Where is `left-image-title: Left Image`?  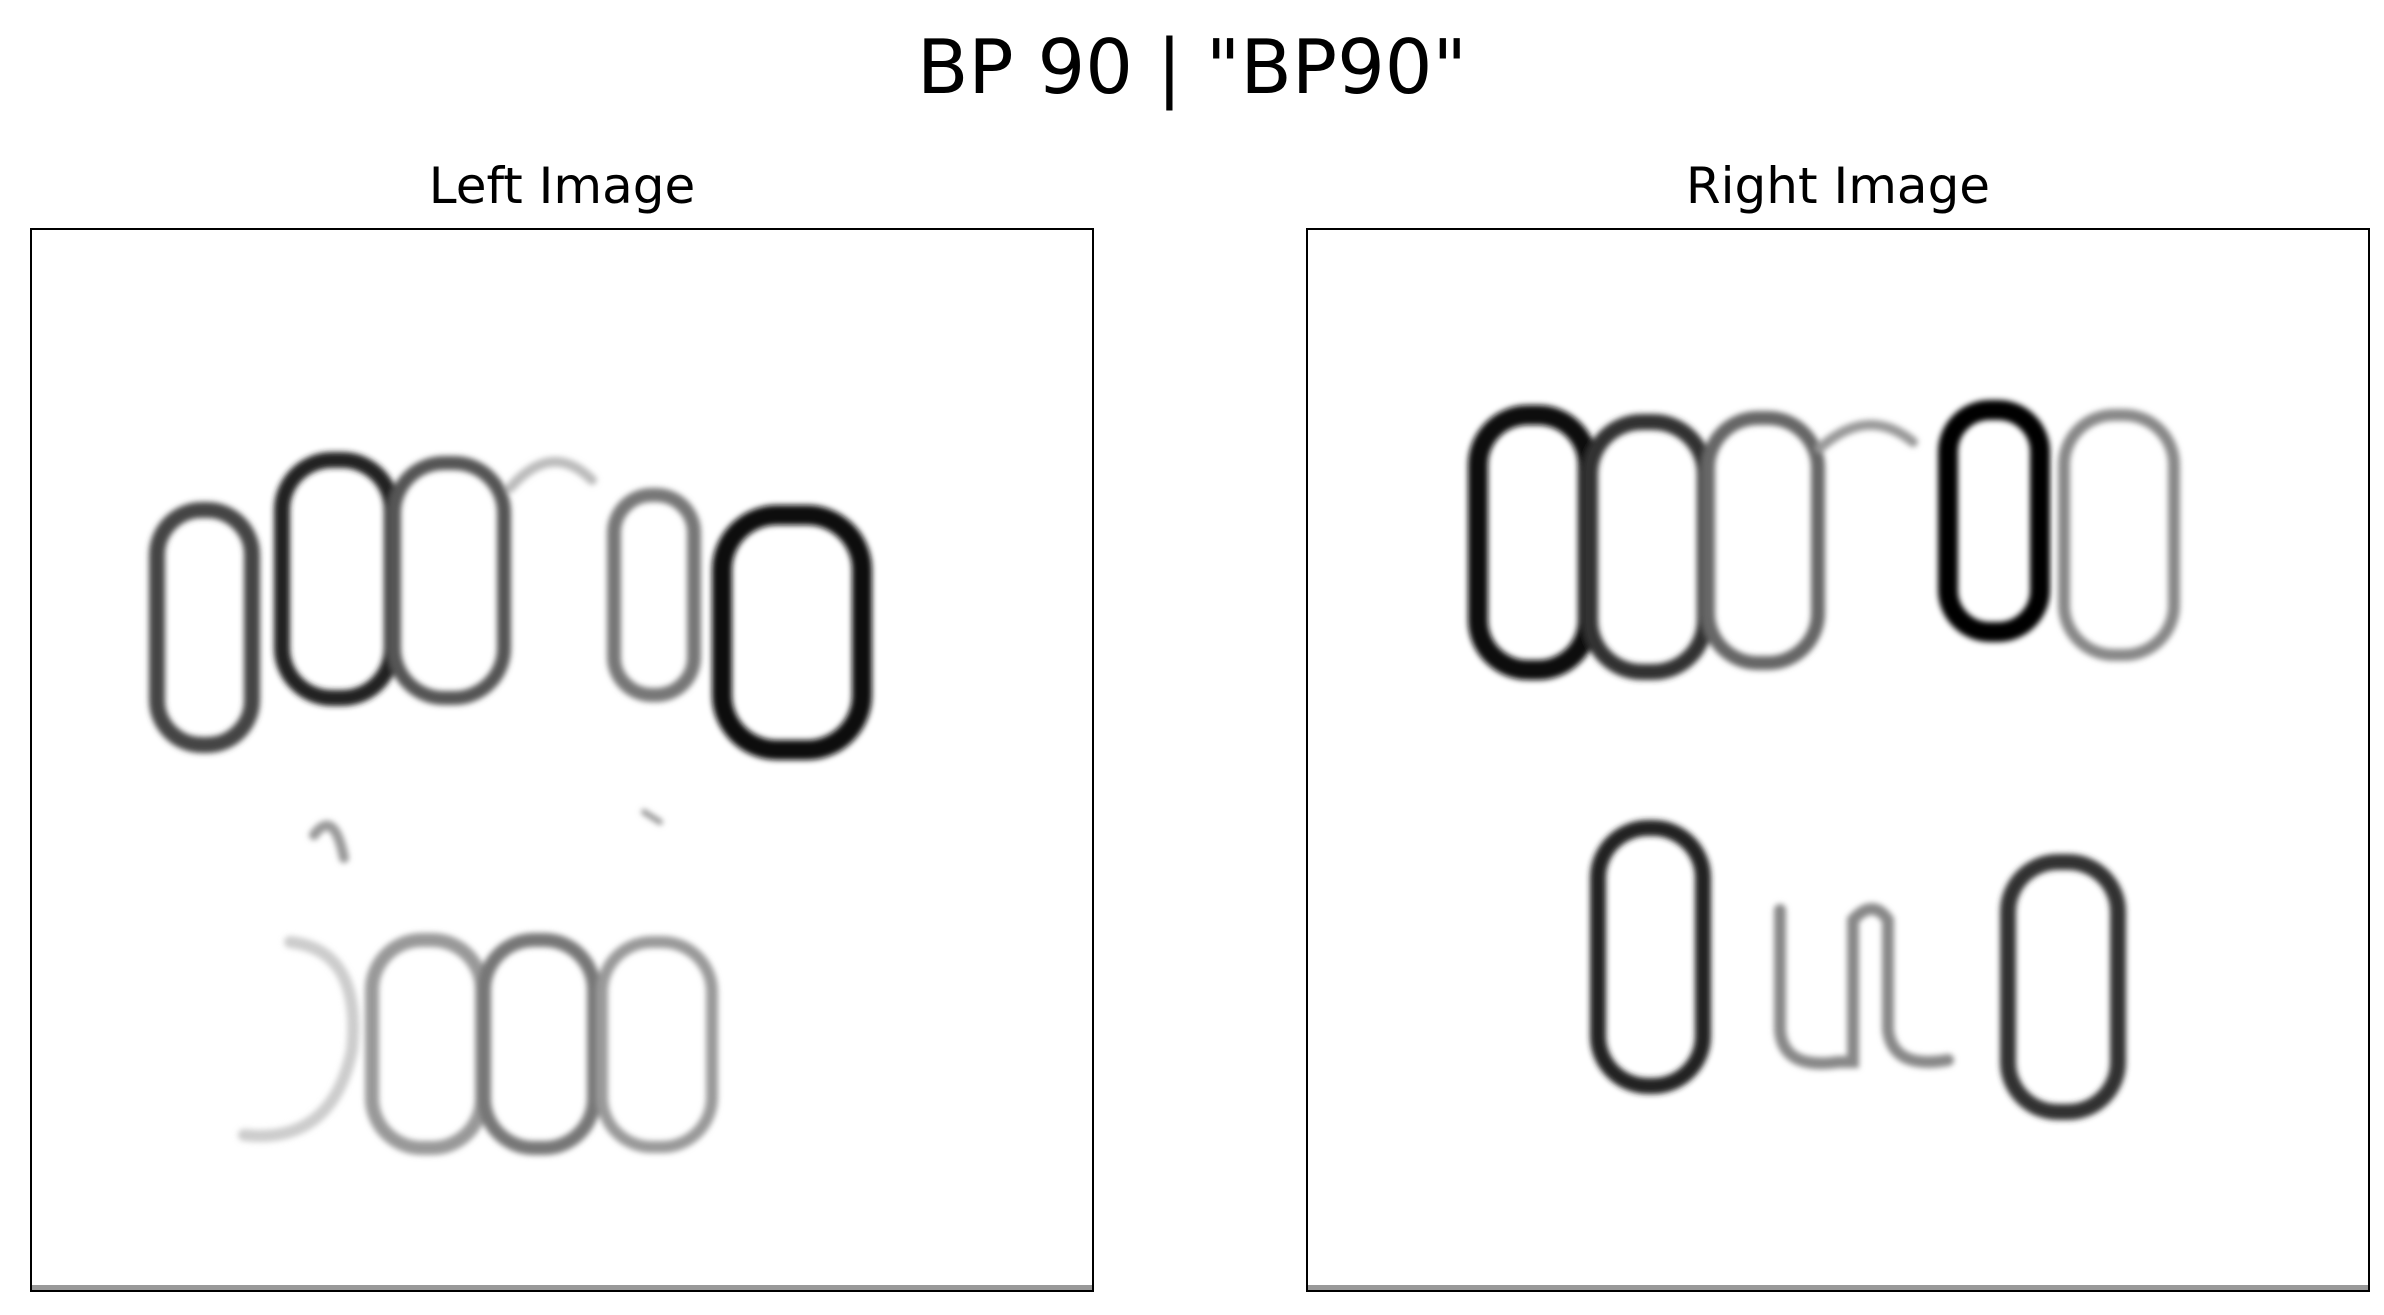 left-image-title: Left Image is located at coordinates (562, 186).